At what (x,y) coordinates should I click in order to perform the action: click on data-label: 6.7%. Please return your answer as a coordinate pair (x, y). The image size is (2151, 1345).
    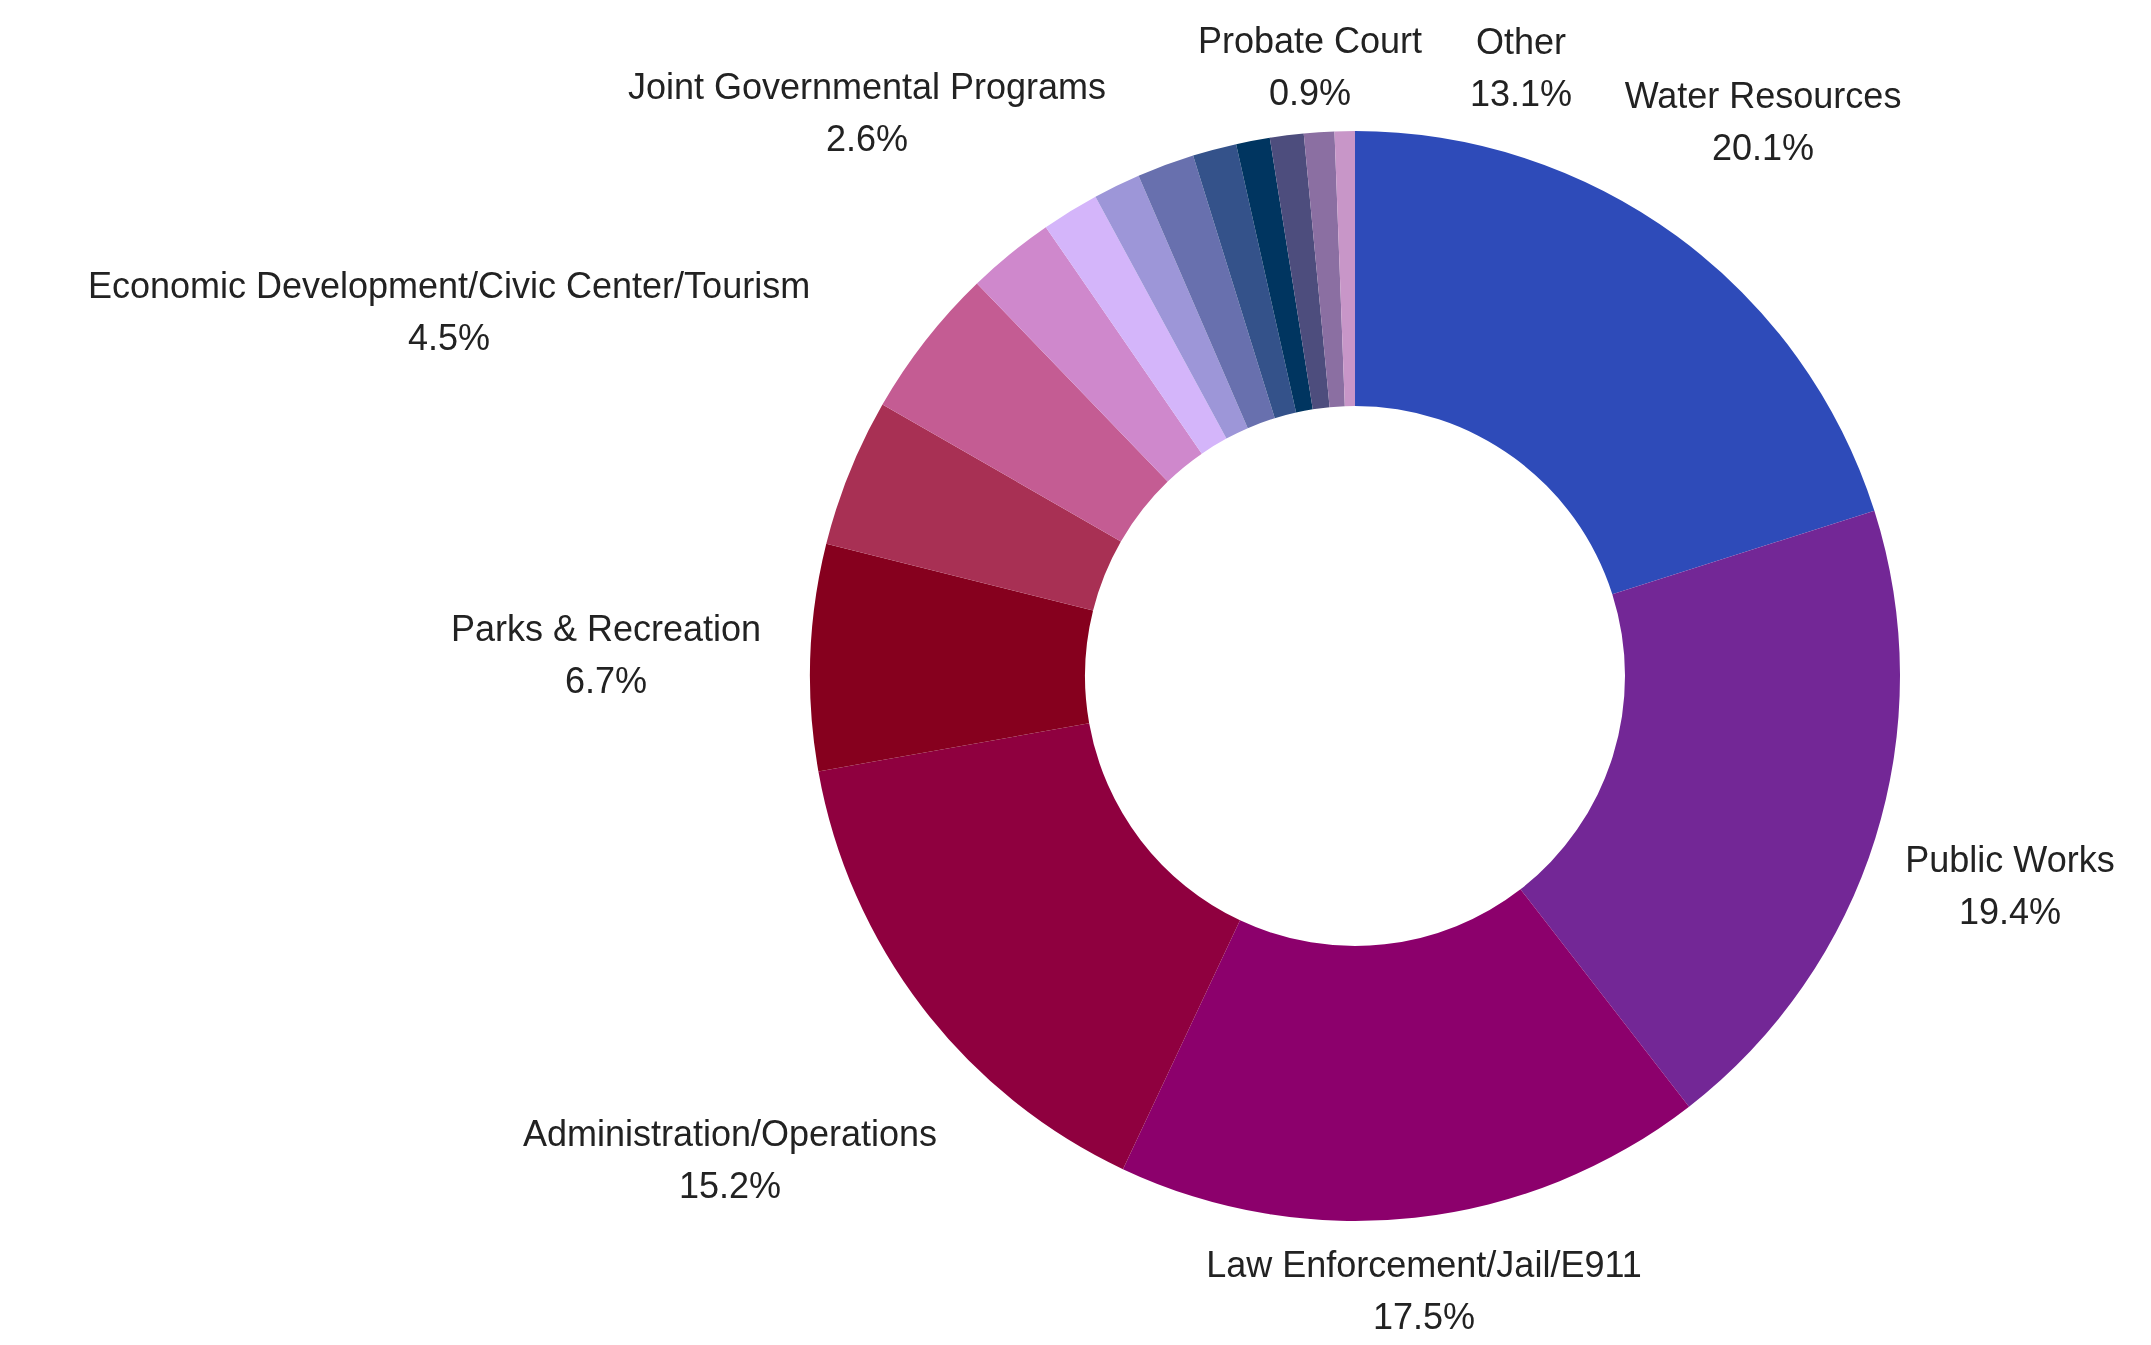
    Looking at the image, I should click on (606, 680).